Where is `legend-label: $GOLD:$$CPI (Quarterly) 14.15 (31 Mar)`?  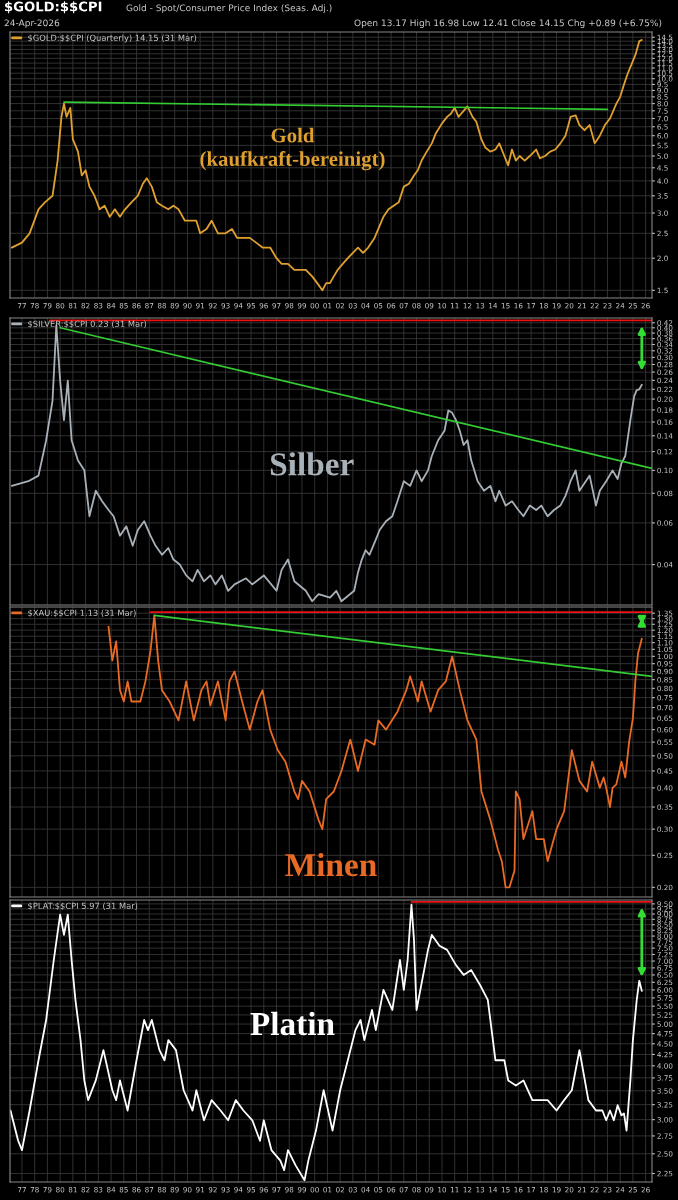 legend-label: $GOLD:$$CPI (Quarterly) 14.15 (31 Mar) is located at coordinates (112, 38).